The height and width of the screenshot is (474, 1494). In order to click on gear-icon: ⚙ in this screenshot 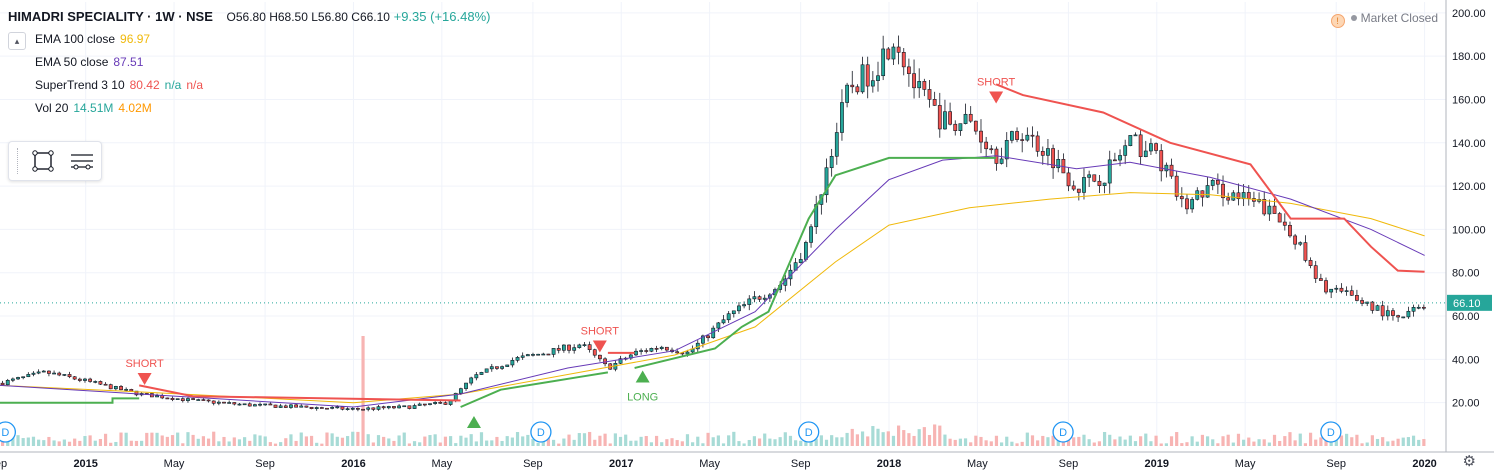, I will do `click(1469, 461)`.